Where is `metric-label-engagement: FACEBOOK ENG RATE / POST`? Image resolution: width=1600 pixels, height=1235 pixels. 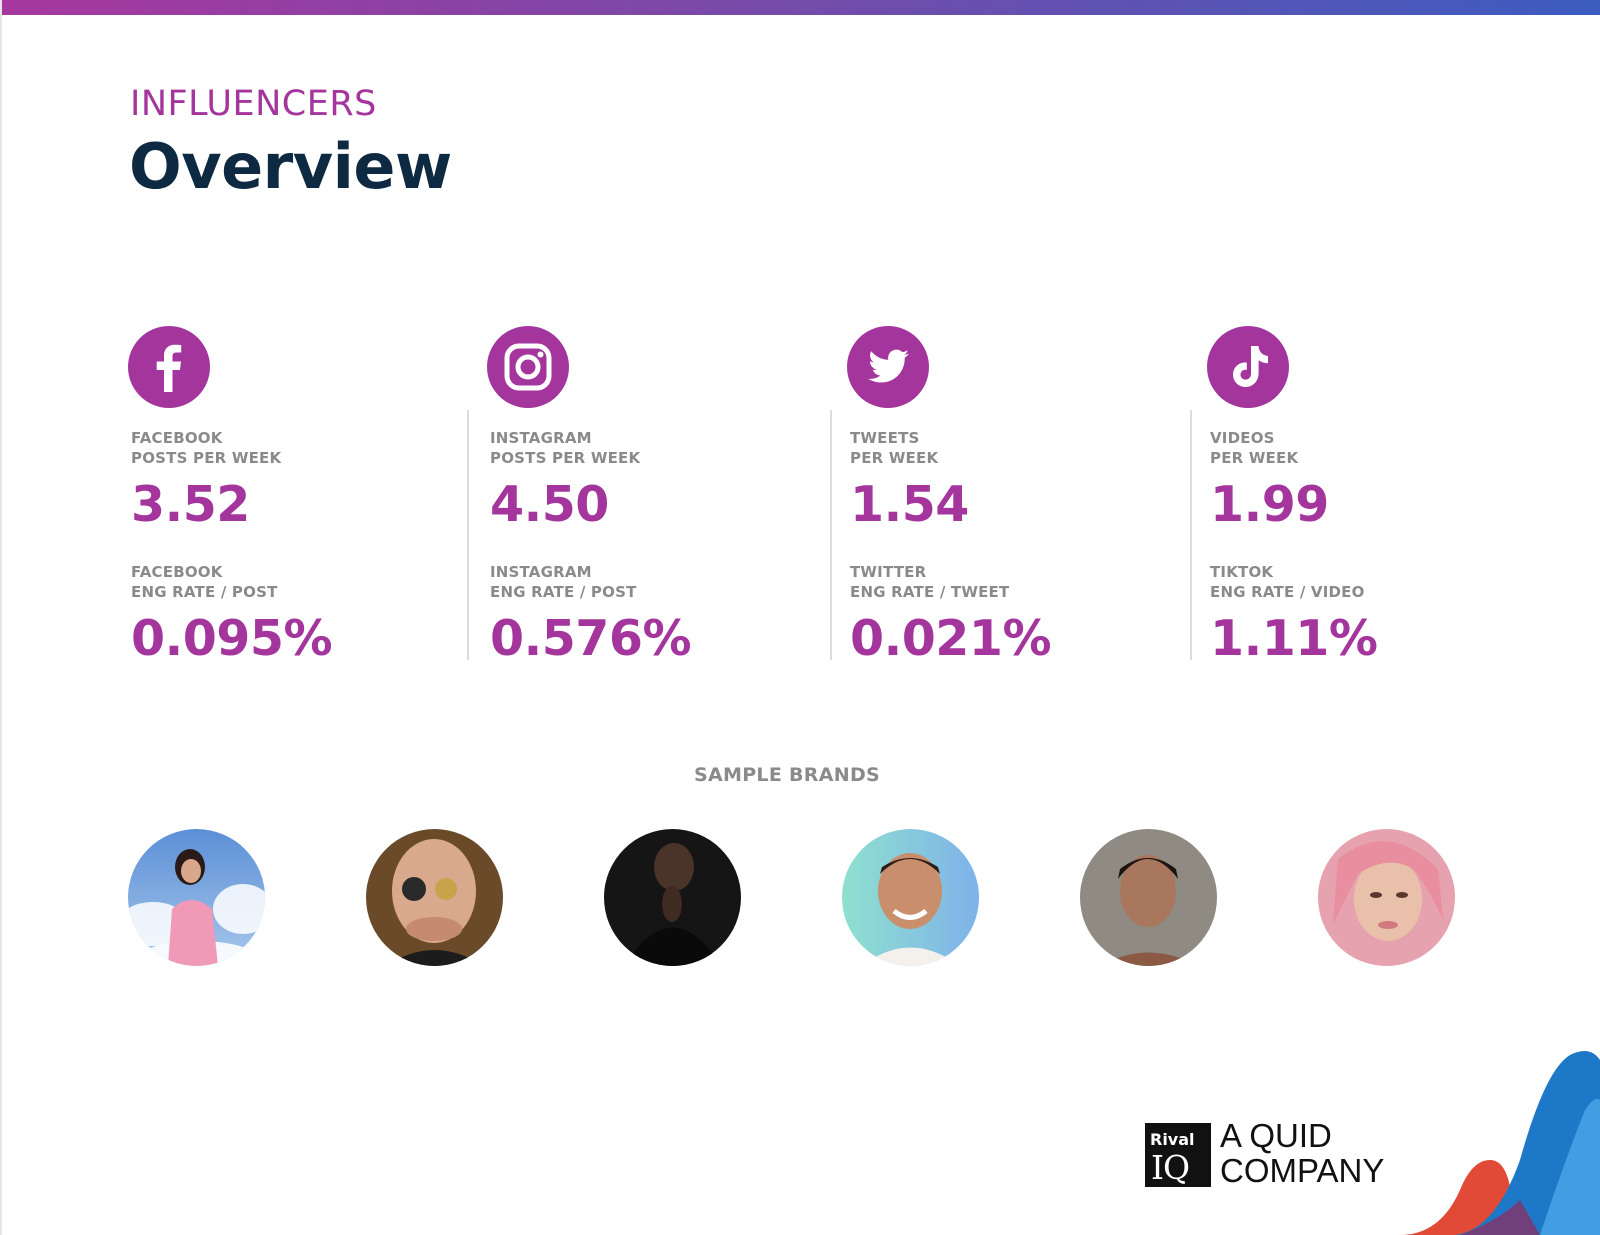
metric-label-engagement: FACEBOOK ENG RATE / POST is located at coordinates (204, 582).